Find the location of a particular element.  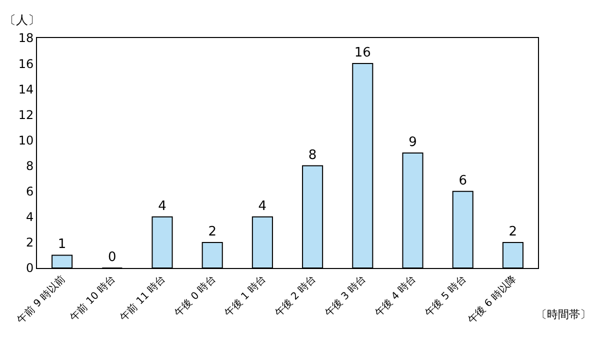

x-tick-label: 午後 2 時台 is located at coordinates (295, 296).